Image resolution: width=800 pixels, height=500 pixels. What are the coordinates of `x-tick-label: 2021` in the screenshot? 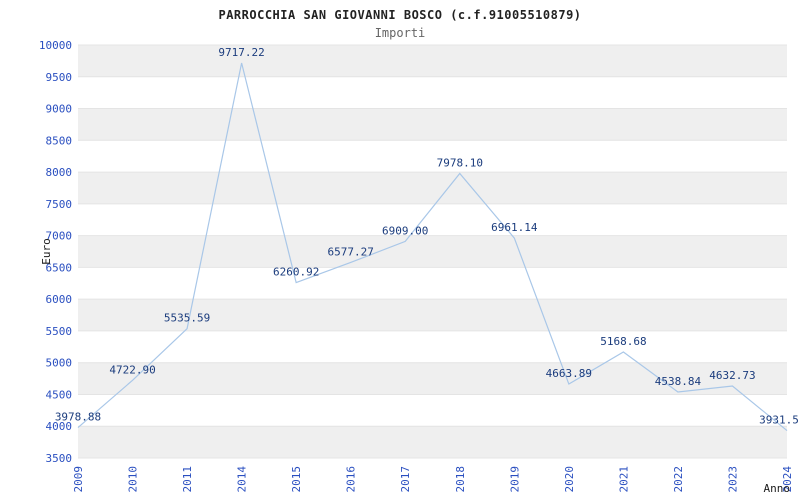 It's located at (623, 479).